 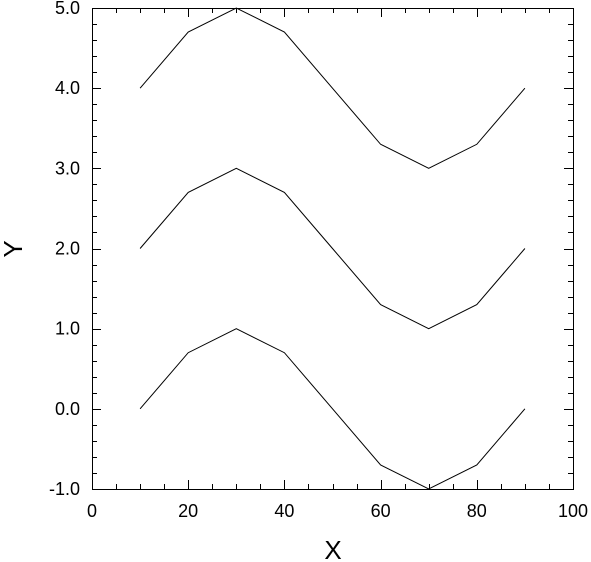 I want to click on x-tick-label: 80, so click(x=477, y=511).